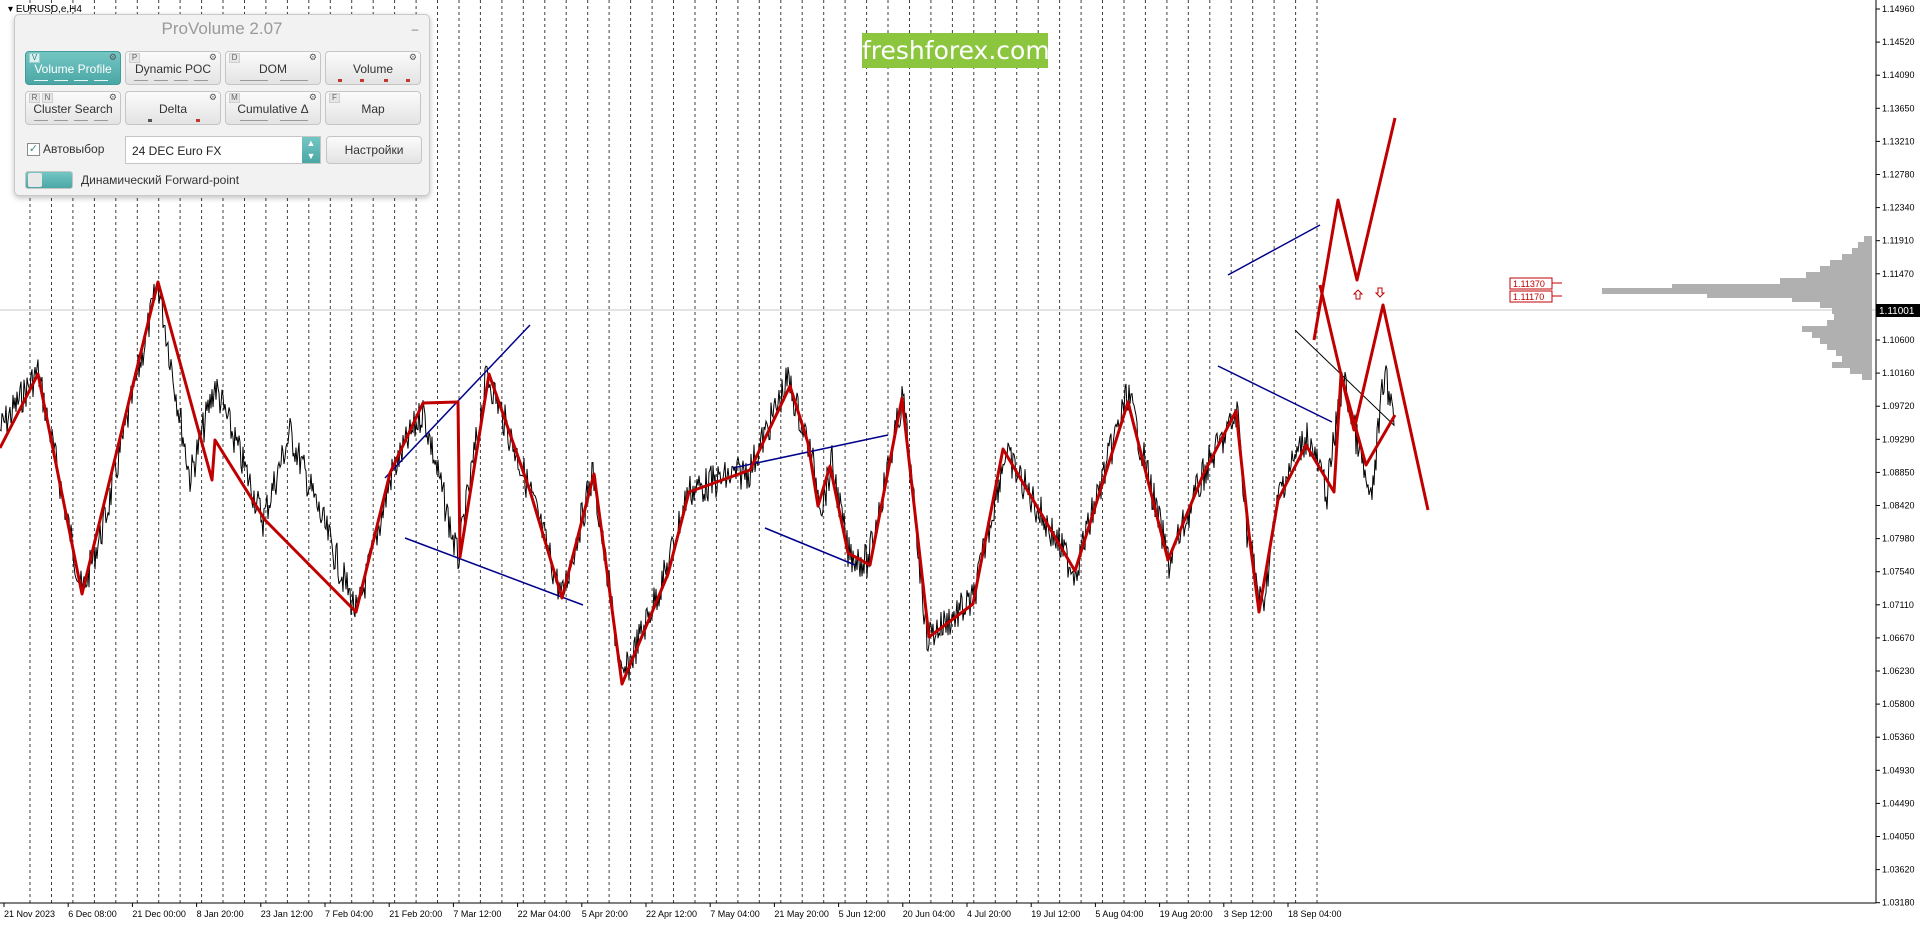 The height and width of the screenshot is (927, 1920). Describe the element at coordinates (1898, 274) in the screenshot. I see `price-tick-label: 1.11470` at that location.